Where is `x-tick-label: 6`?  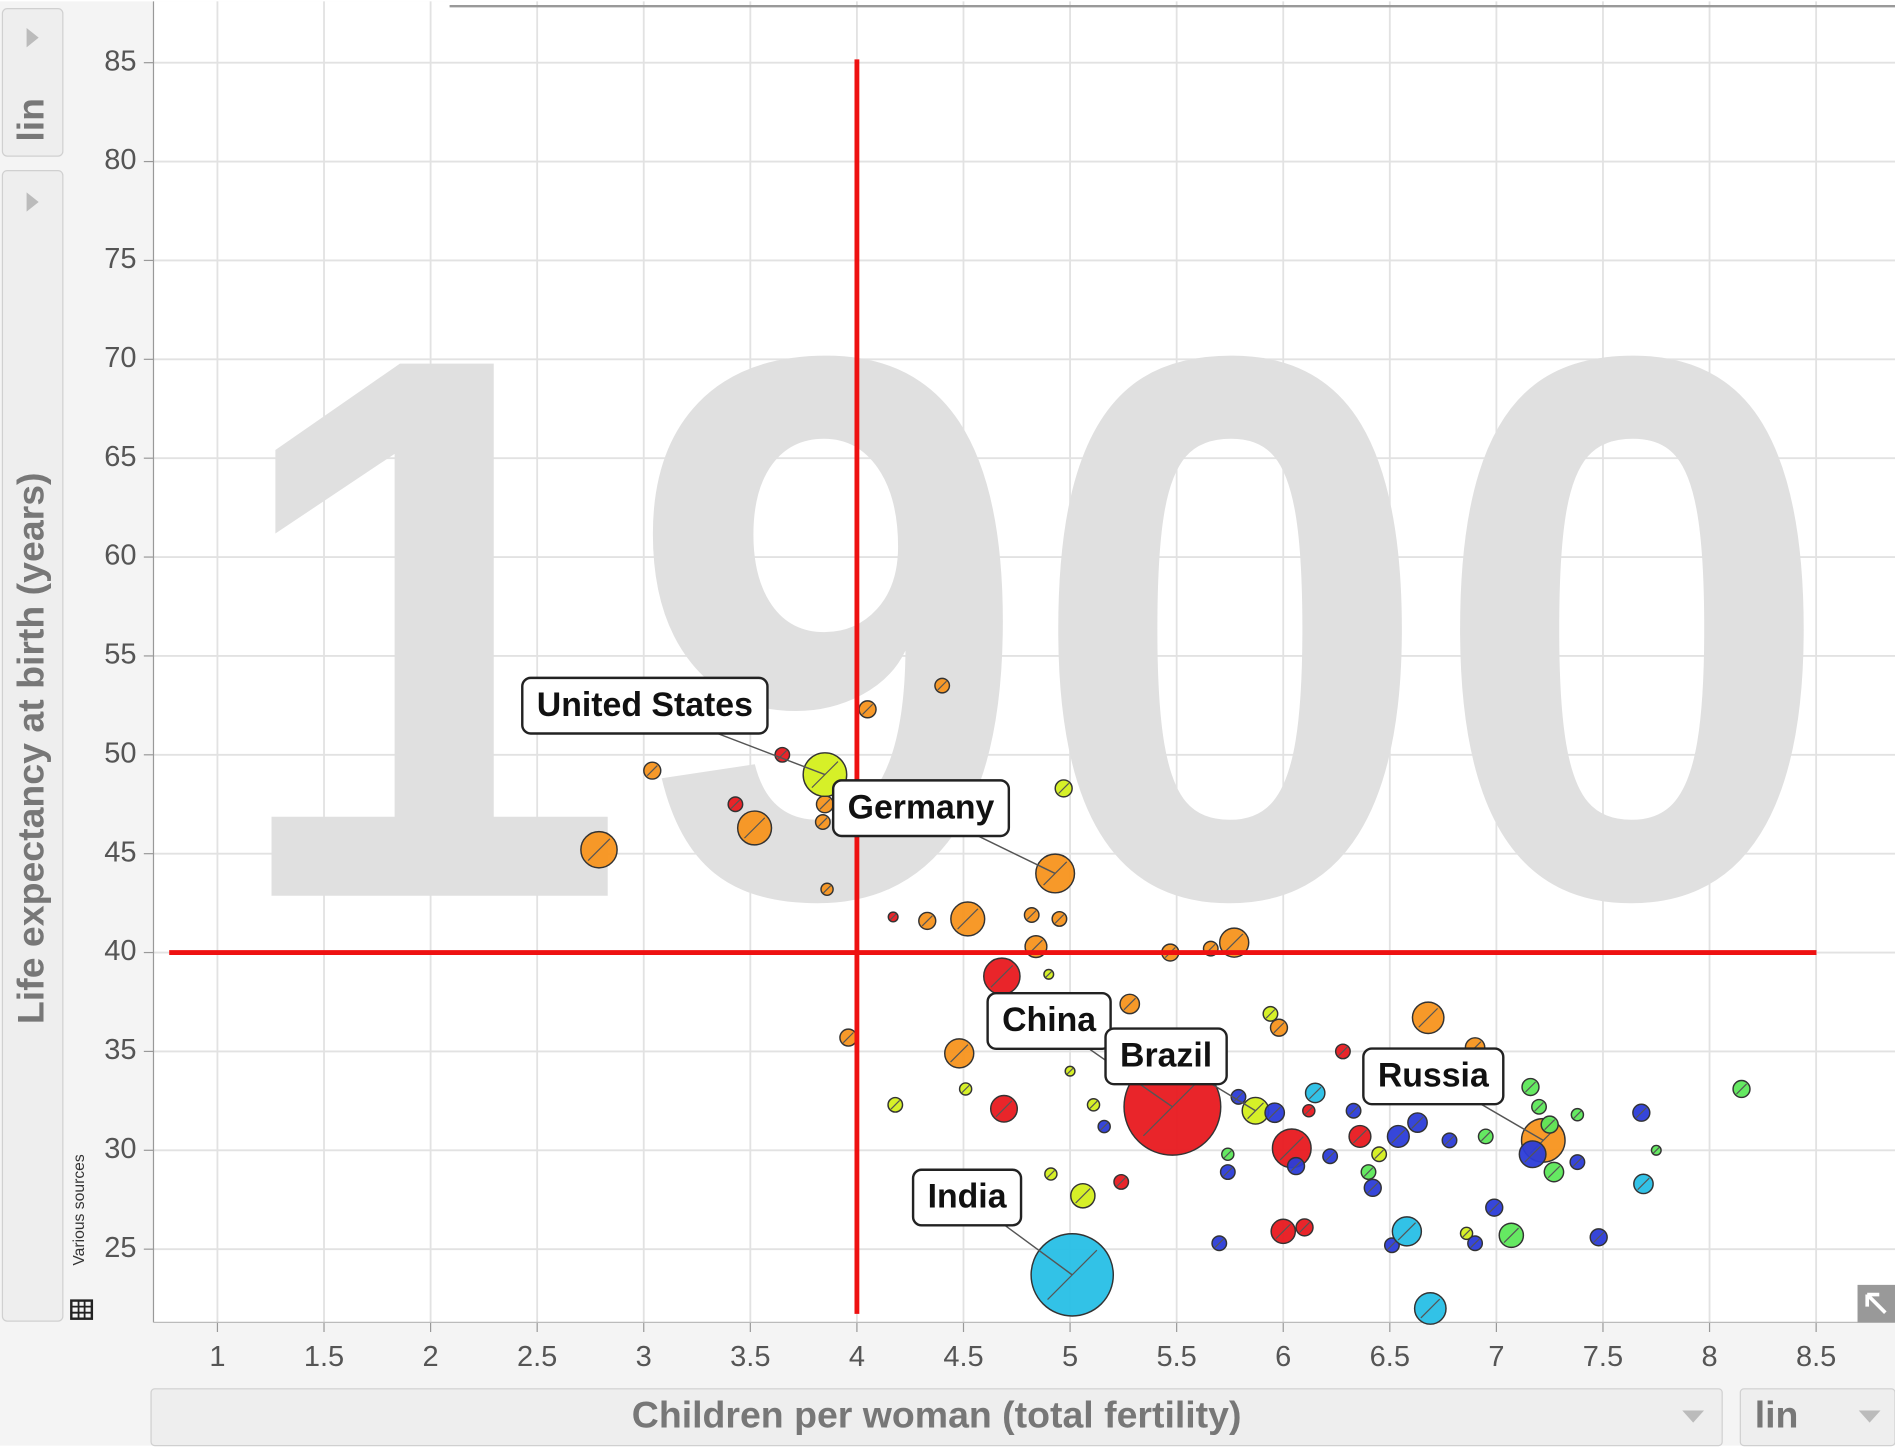
x-tick-label: 6 is located at coordinates (1283, 1357).